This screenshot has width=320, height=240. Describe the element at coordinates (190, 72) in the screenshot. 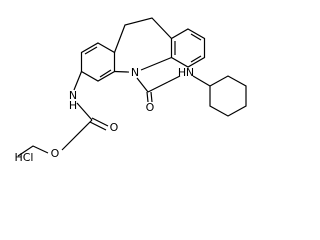

I see `amine-n: N` at that location.